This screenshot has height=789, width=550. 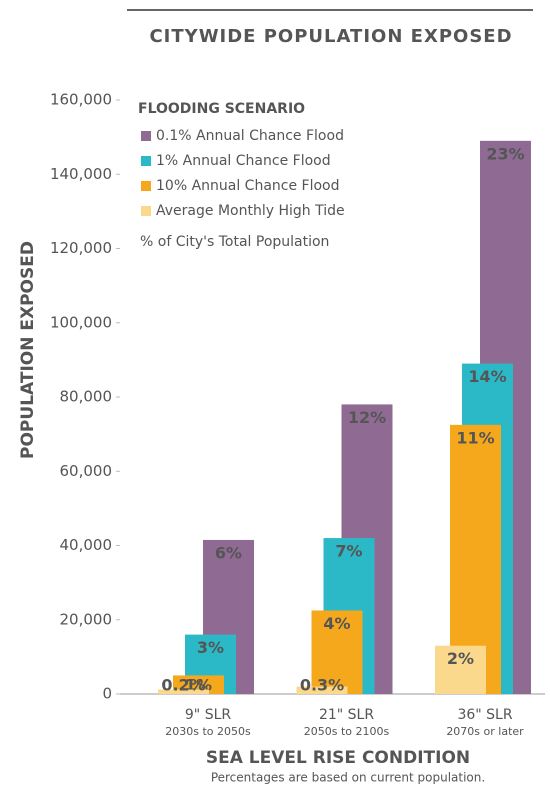 What do you see at coordinates (208, 715) in the screenshot?
I see `x-tick-label: 9" SLR` at bounding box center [208, 715].